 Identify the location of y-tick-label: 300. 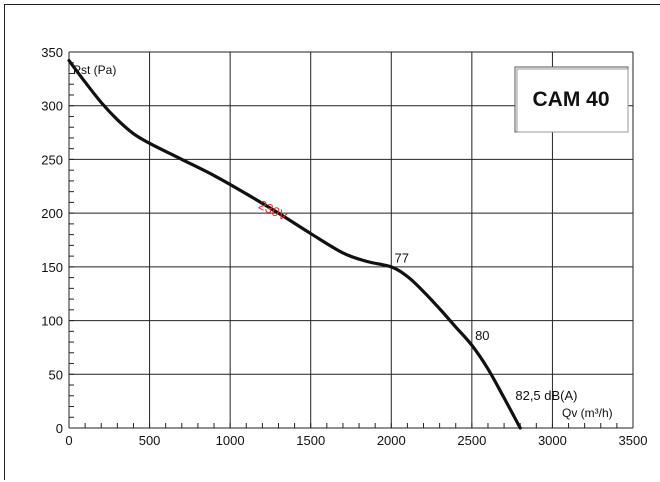
(52, 106).